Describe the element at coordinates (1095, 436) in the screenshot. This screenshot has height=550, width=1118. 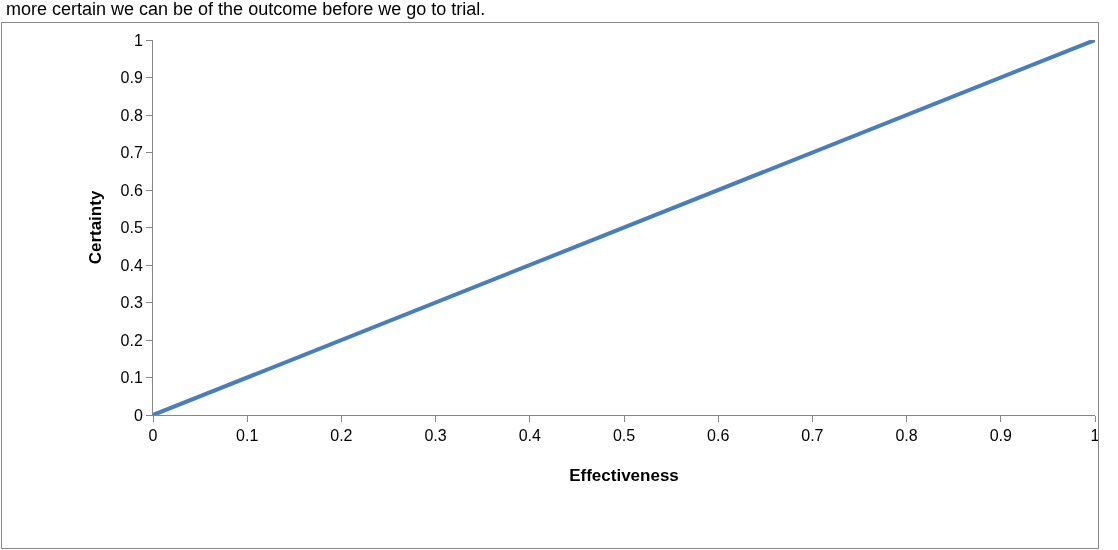
I see `x-tick-label: 1` at that location.